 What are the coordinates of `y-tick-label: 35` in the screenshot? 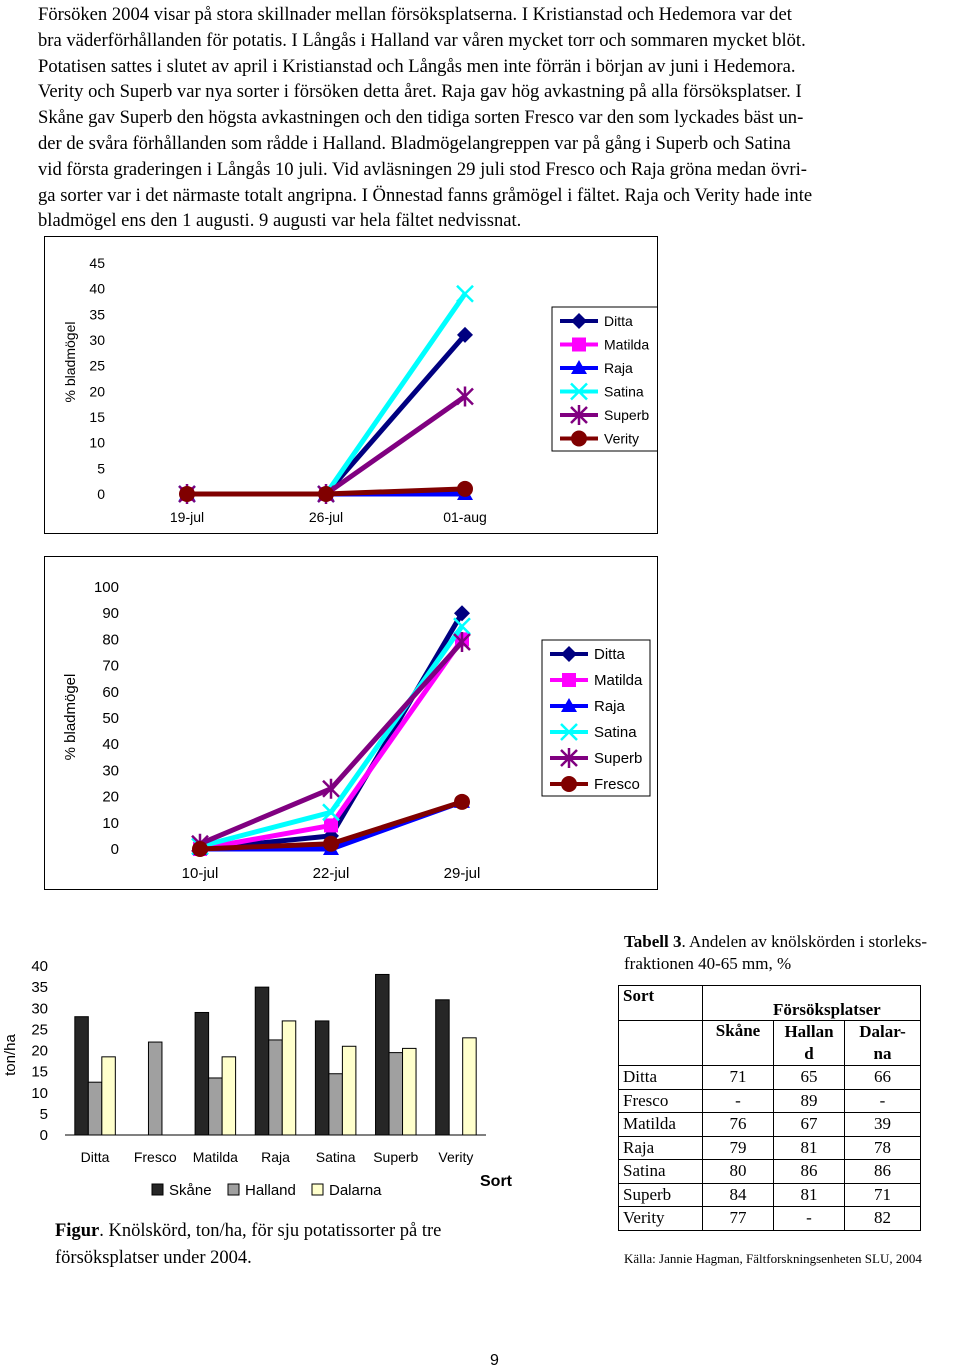 It's located at (97, 314).